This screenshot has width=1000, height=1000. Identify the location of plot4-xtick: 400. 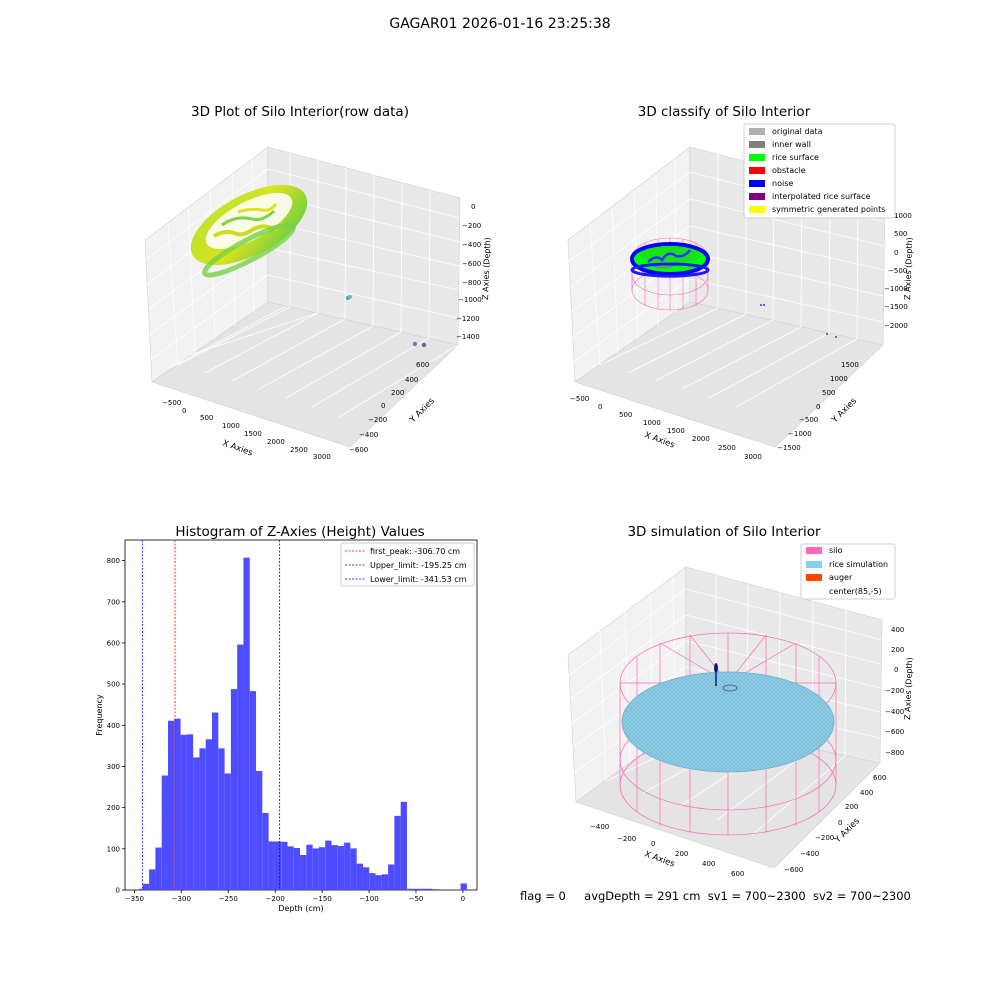
(708, 864).